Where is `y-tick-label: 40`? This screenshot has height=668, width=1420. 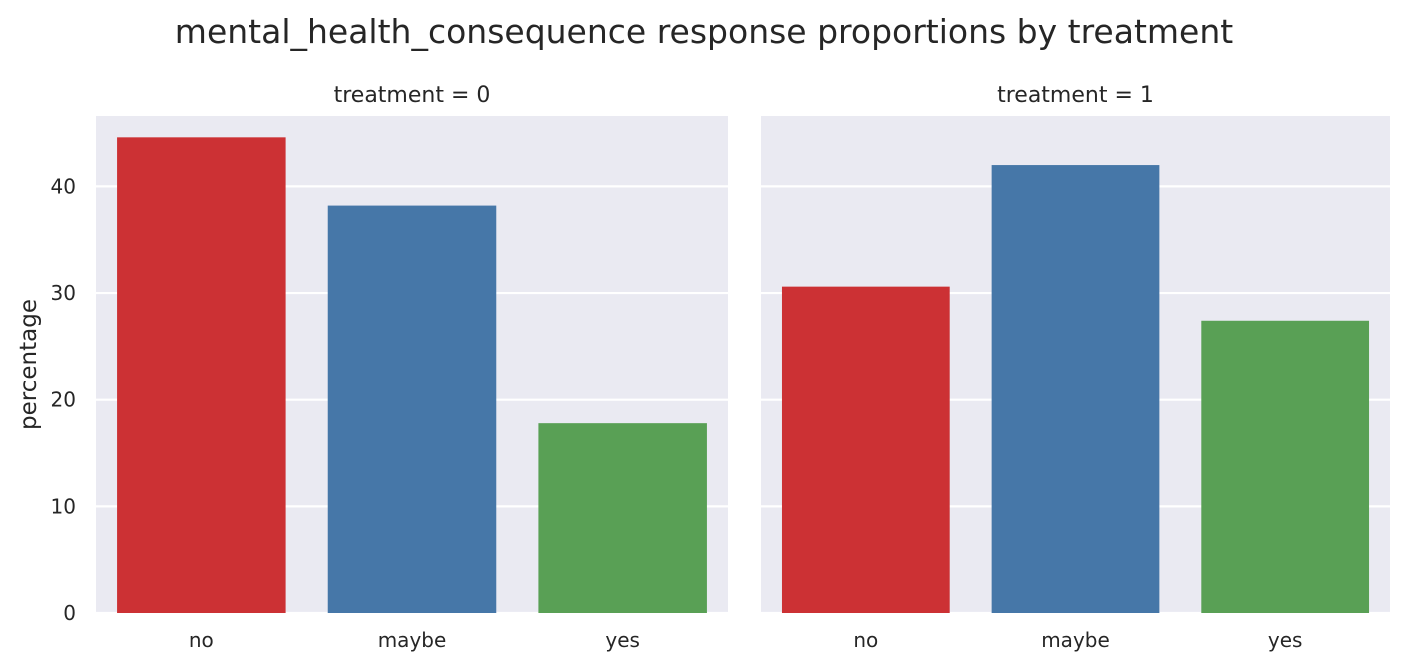
y-tick-label: 40 is located at coordinates (63, 186).